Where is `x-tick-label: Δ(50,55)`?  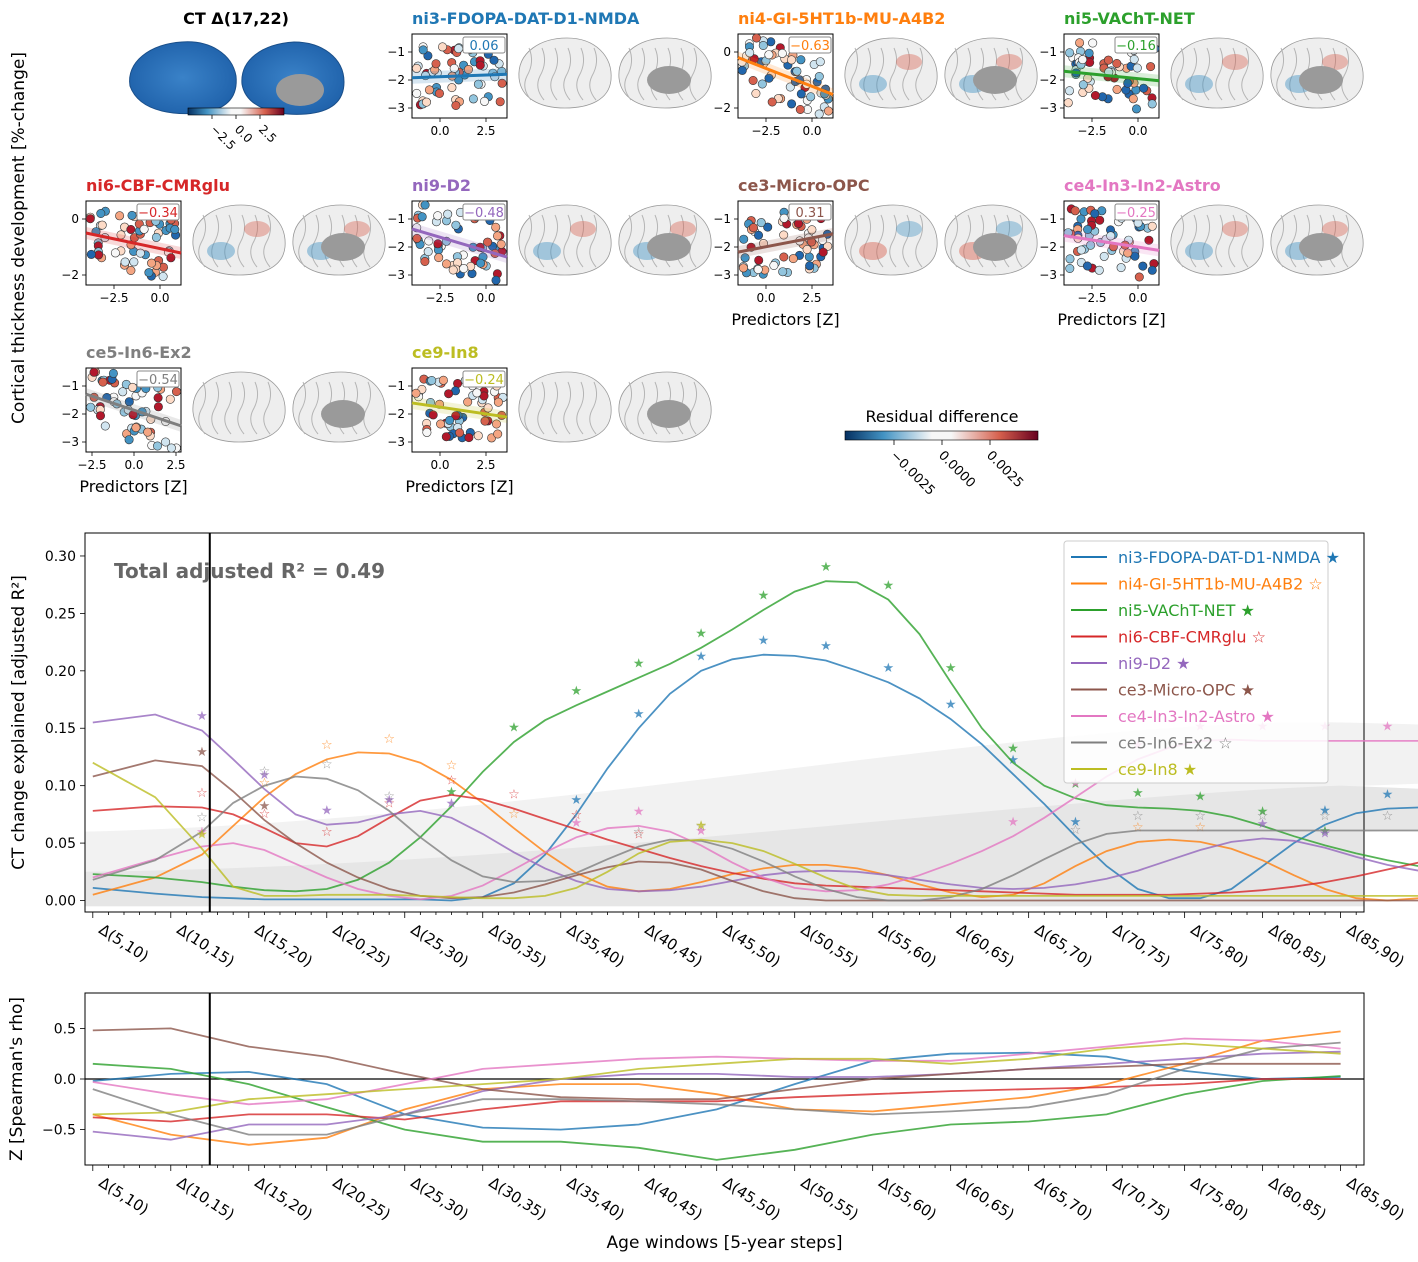 x-tick-label: Δ(50,55) is located at coordinates (830, 945).